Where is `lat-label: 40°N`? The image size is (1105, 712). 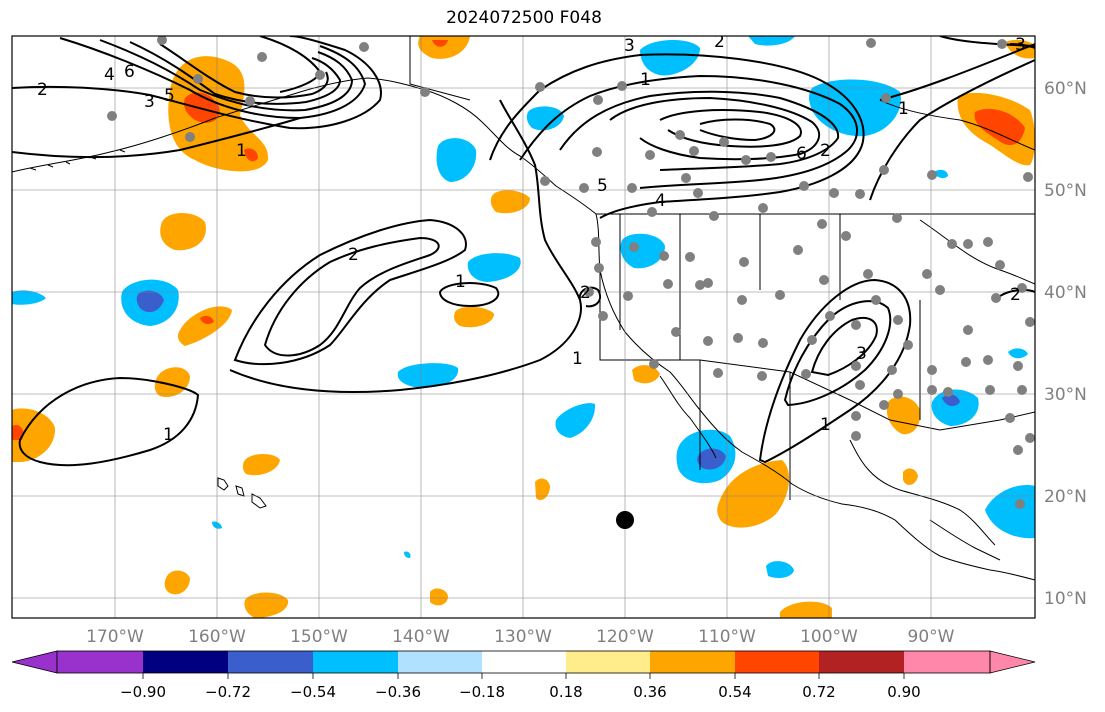
lat-label: 40°N is located at coordinates (1065, 293).